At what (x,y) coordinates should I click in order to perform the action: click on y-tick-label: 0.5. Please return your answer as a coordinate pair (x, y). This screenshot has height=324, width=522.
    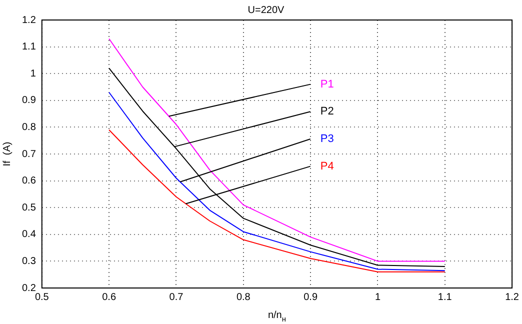
    Looking at the image, I should click on (29, 208).